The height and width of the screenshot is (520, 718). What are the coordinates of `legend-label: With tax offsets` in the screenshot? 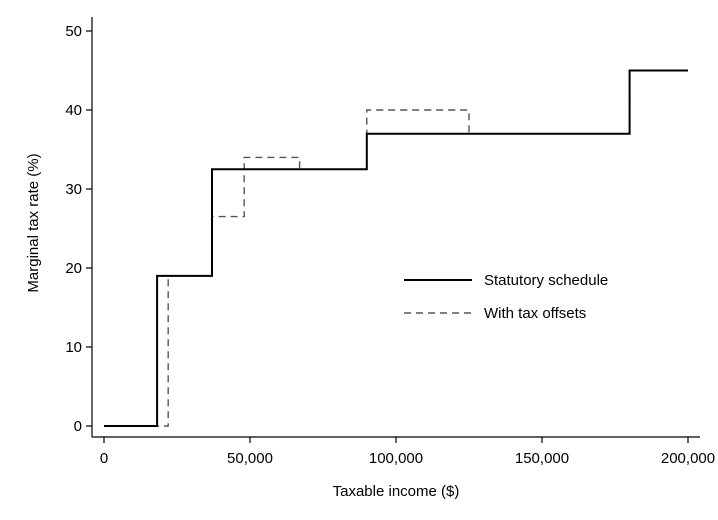 It's located at (535, 313).